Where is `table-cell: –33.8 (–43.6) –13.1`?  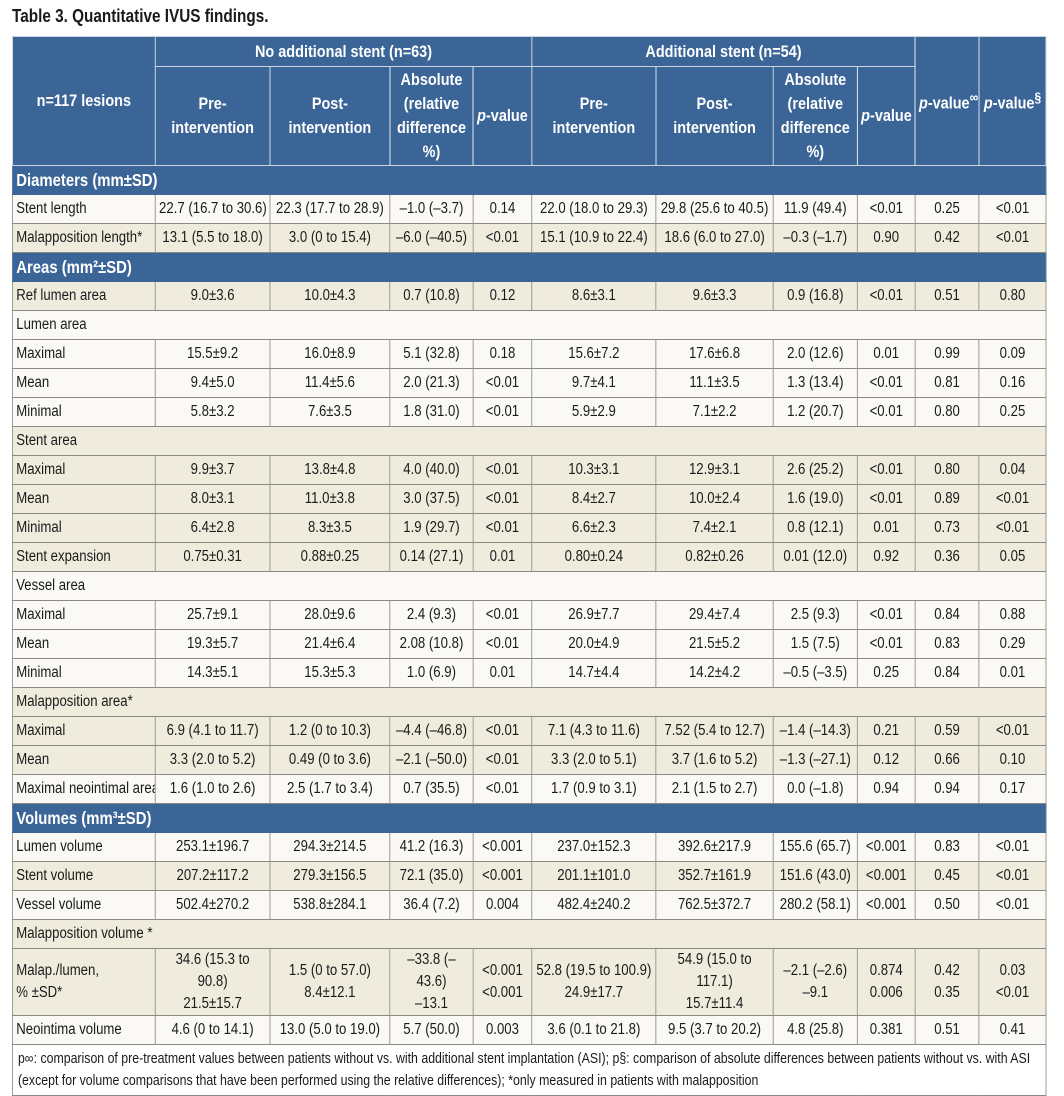
table-cell: –33.8 (–43.6) –13.1 is located at coordinates (431, 982).